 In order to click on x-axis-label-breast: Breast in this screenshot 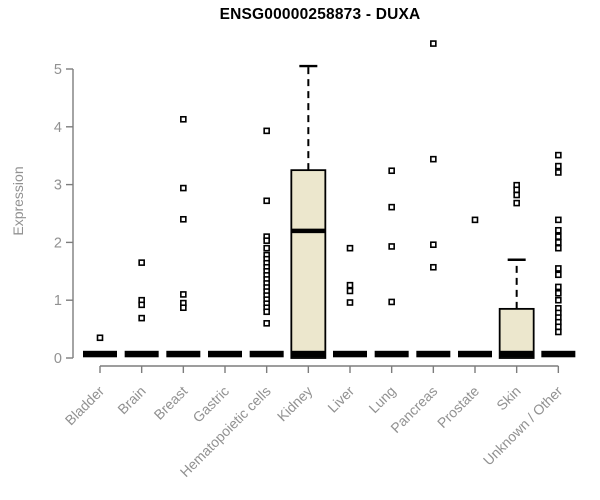, I will do `click(171, 403)`.